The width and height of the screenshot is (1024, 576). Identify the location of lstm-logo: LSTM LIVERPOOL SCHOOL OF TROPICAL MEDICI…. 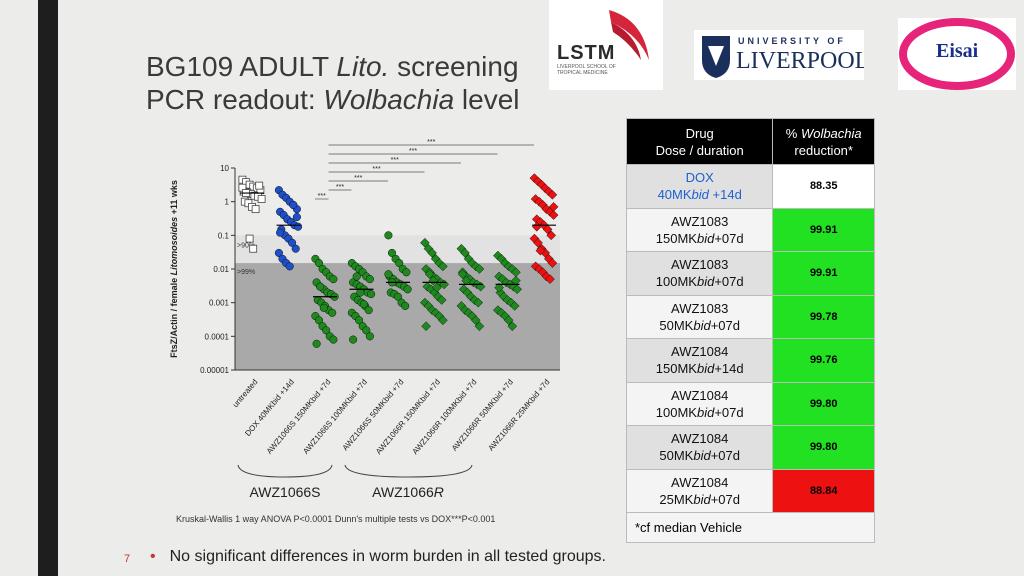
(606, 45).